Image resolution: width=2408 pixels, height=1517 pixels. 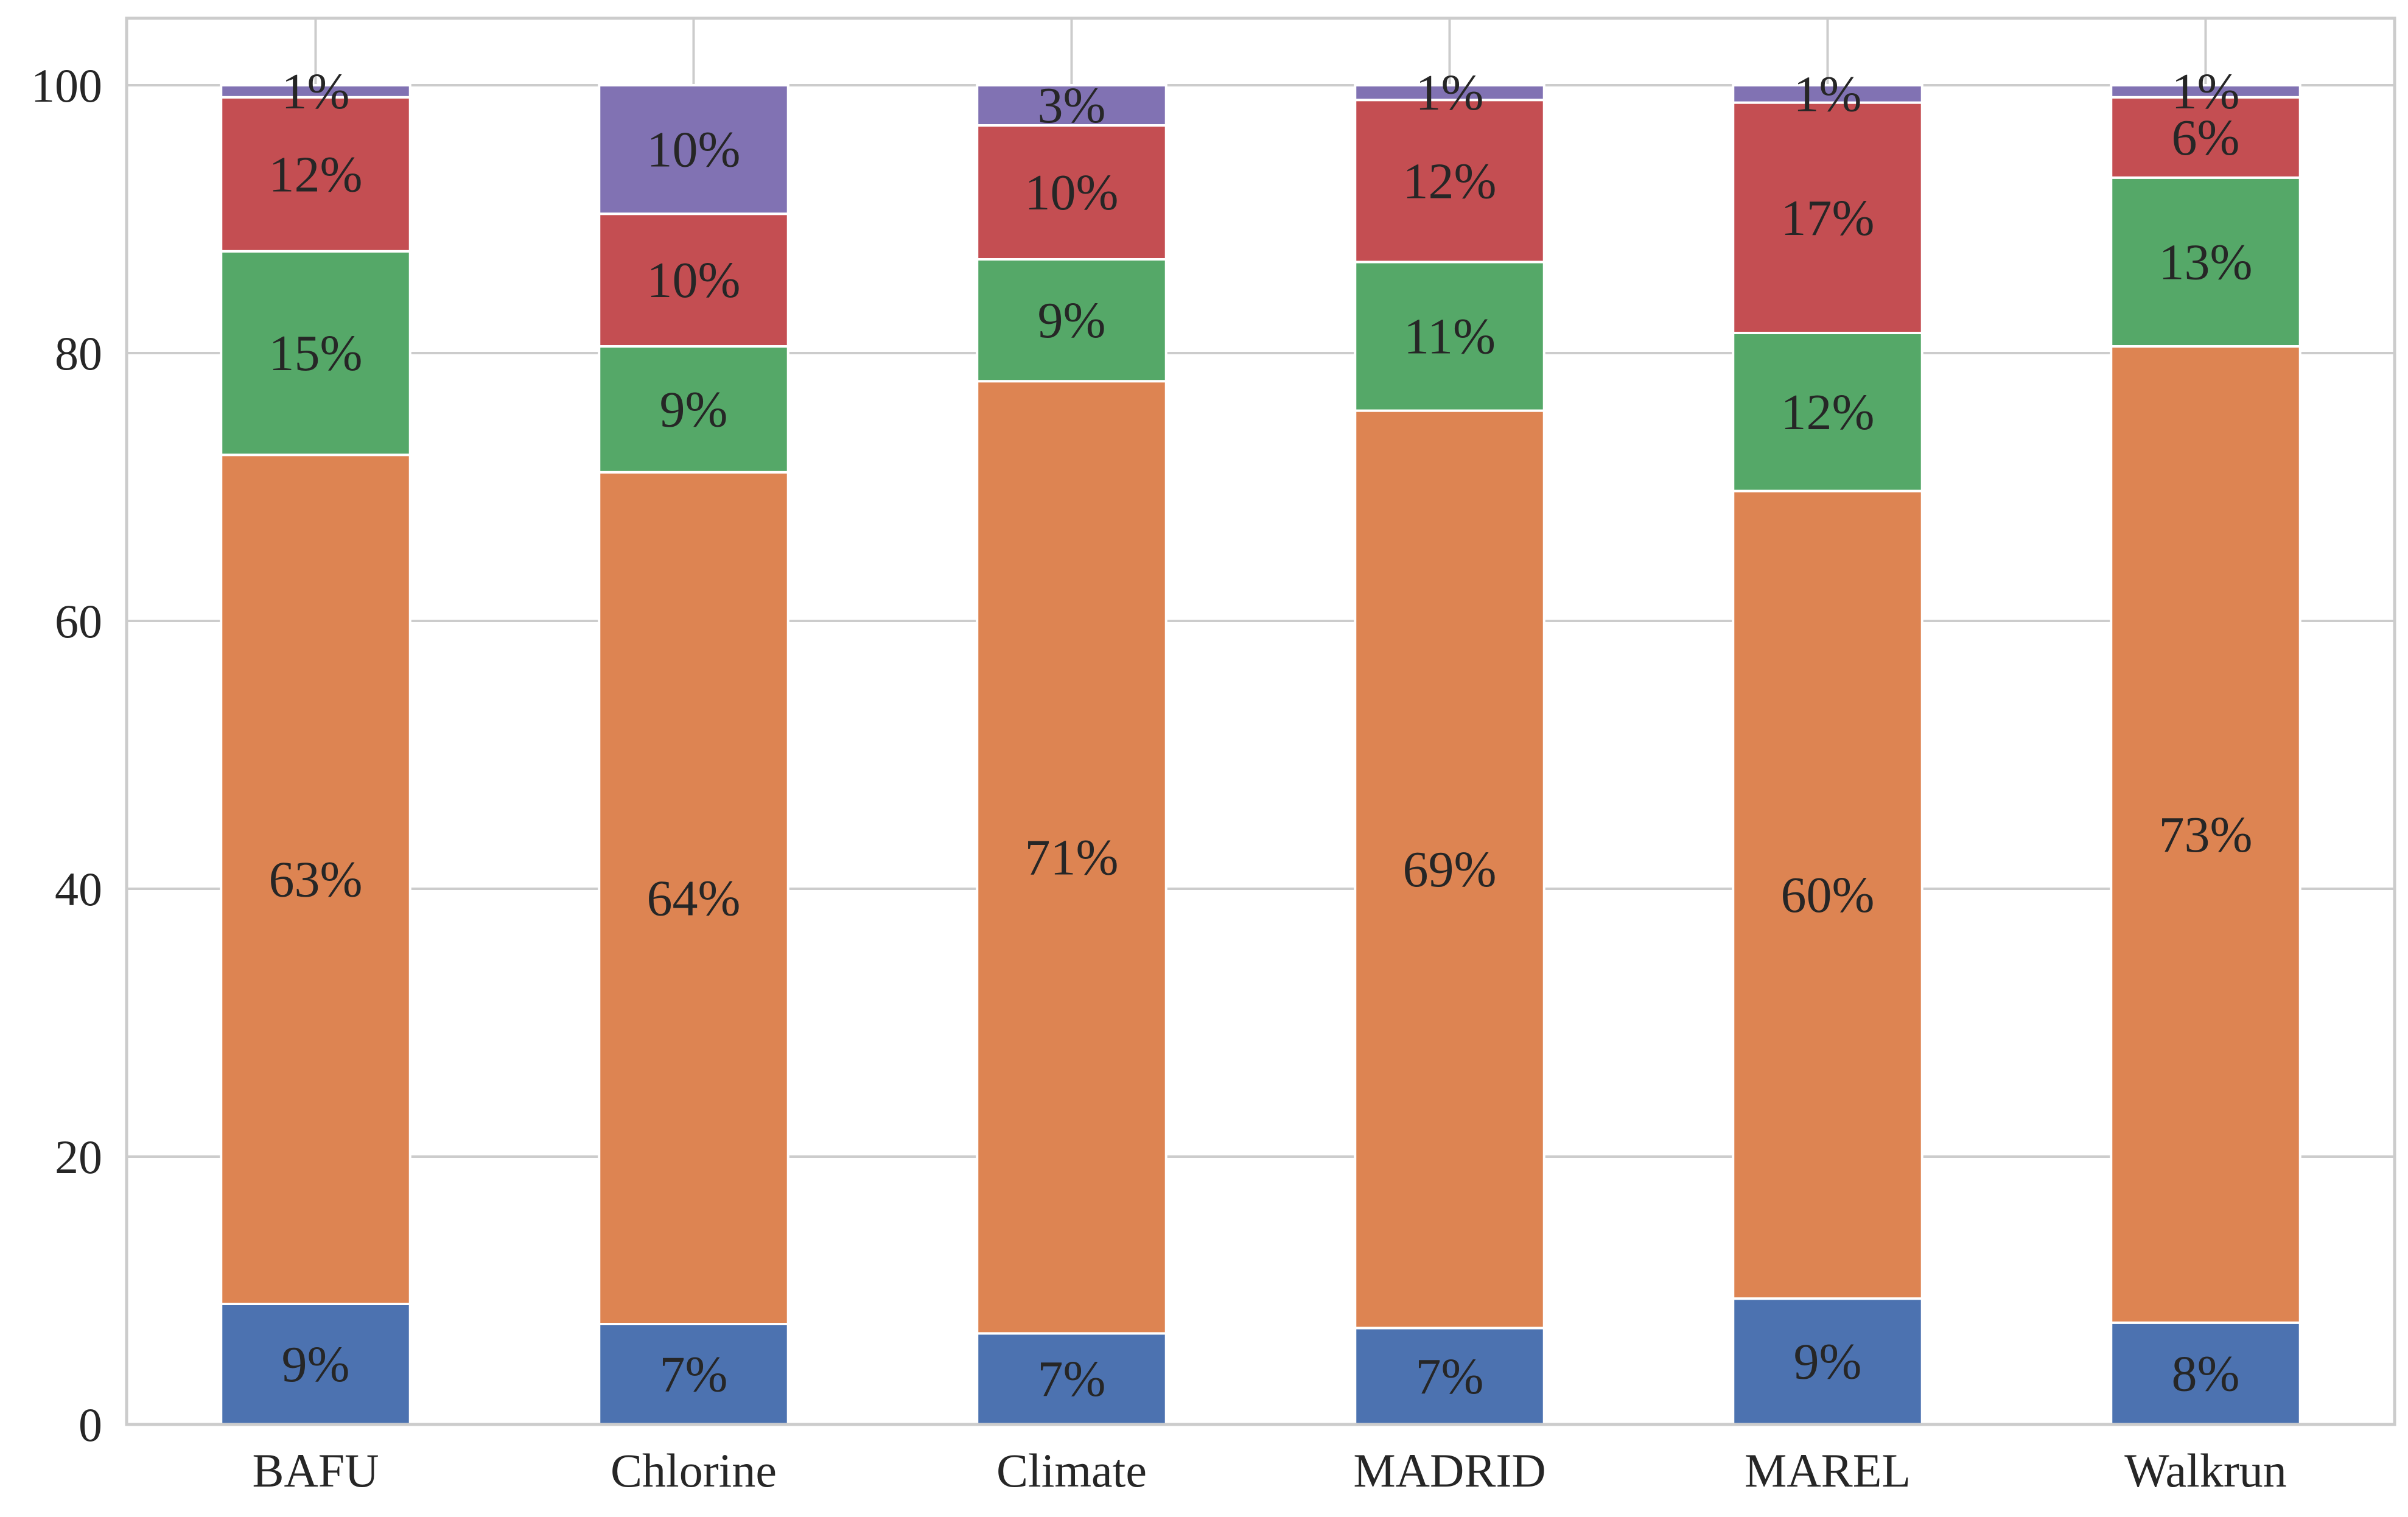 What do you see at coordinates (694, 1375) in the screenshot?
I see `data-label-chlorine-segment-1: 7%` at bounding box center [694, 1375].